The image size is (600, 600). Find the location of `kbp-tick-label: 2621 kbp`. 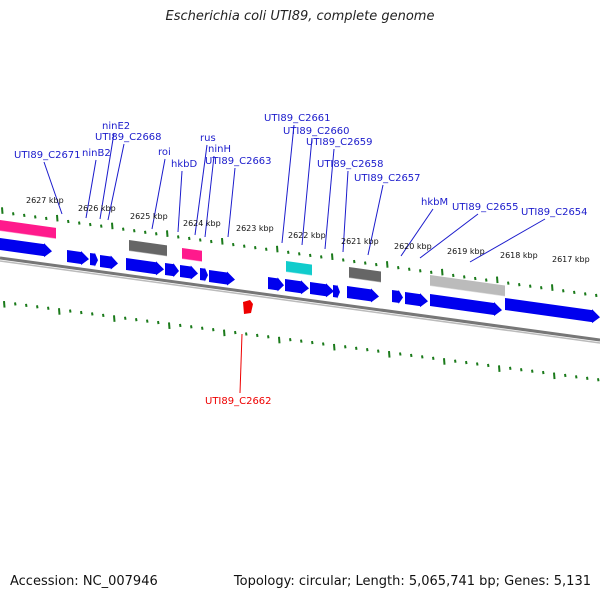

kbp-tick-label: 2621 kbp is located at coordinates (360, 241).